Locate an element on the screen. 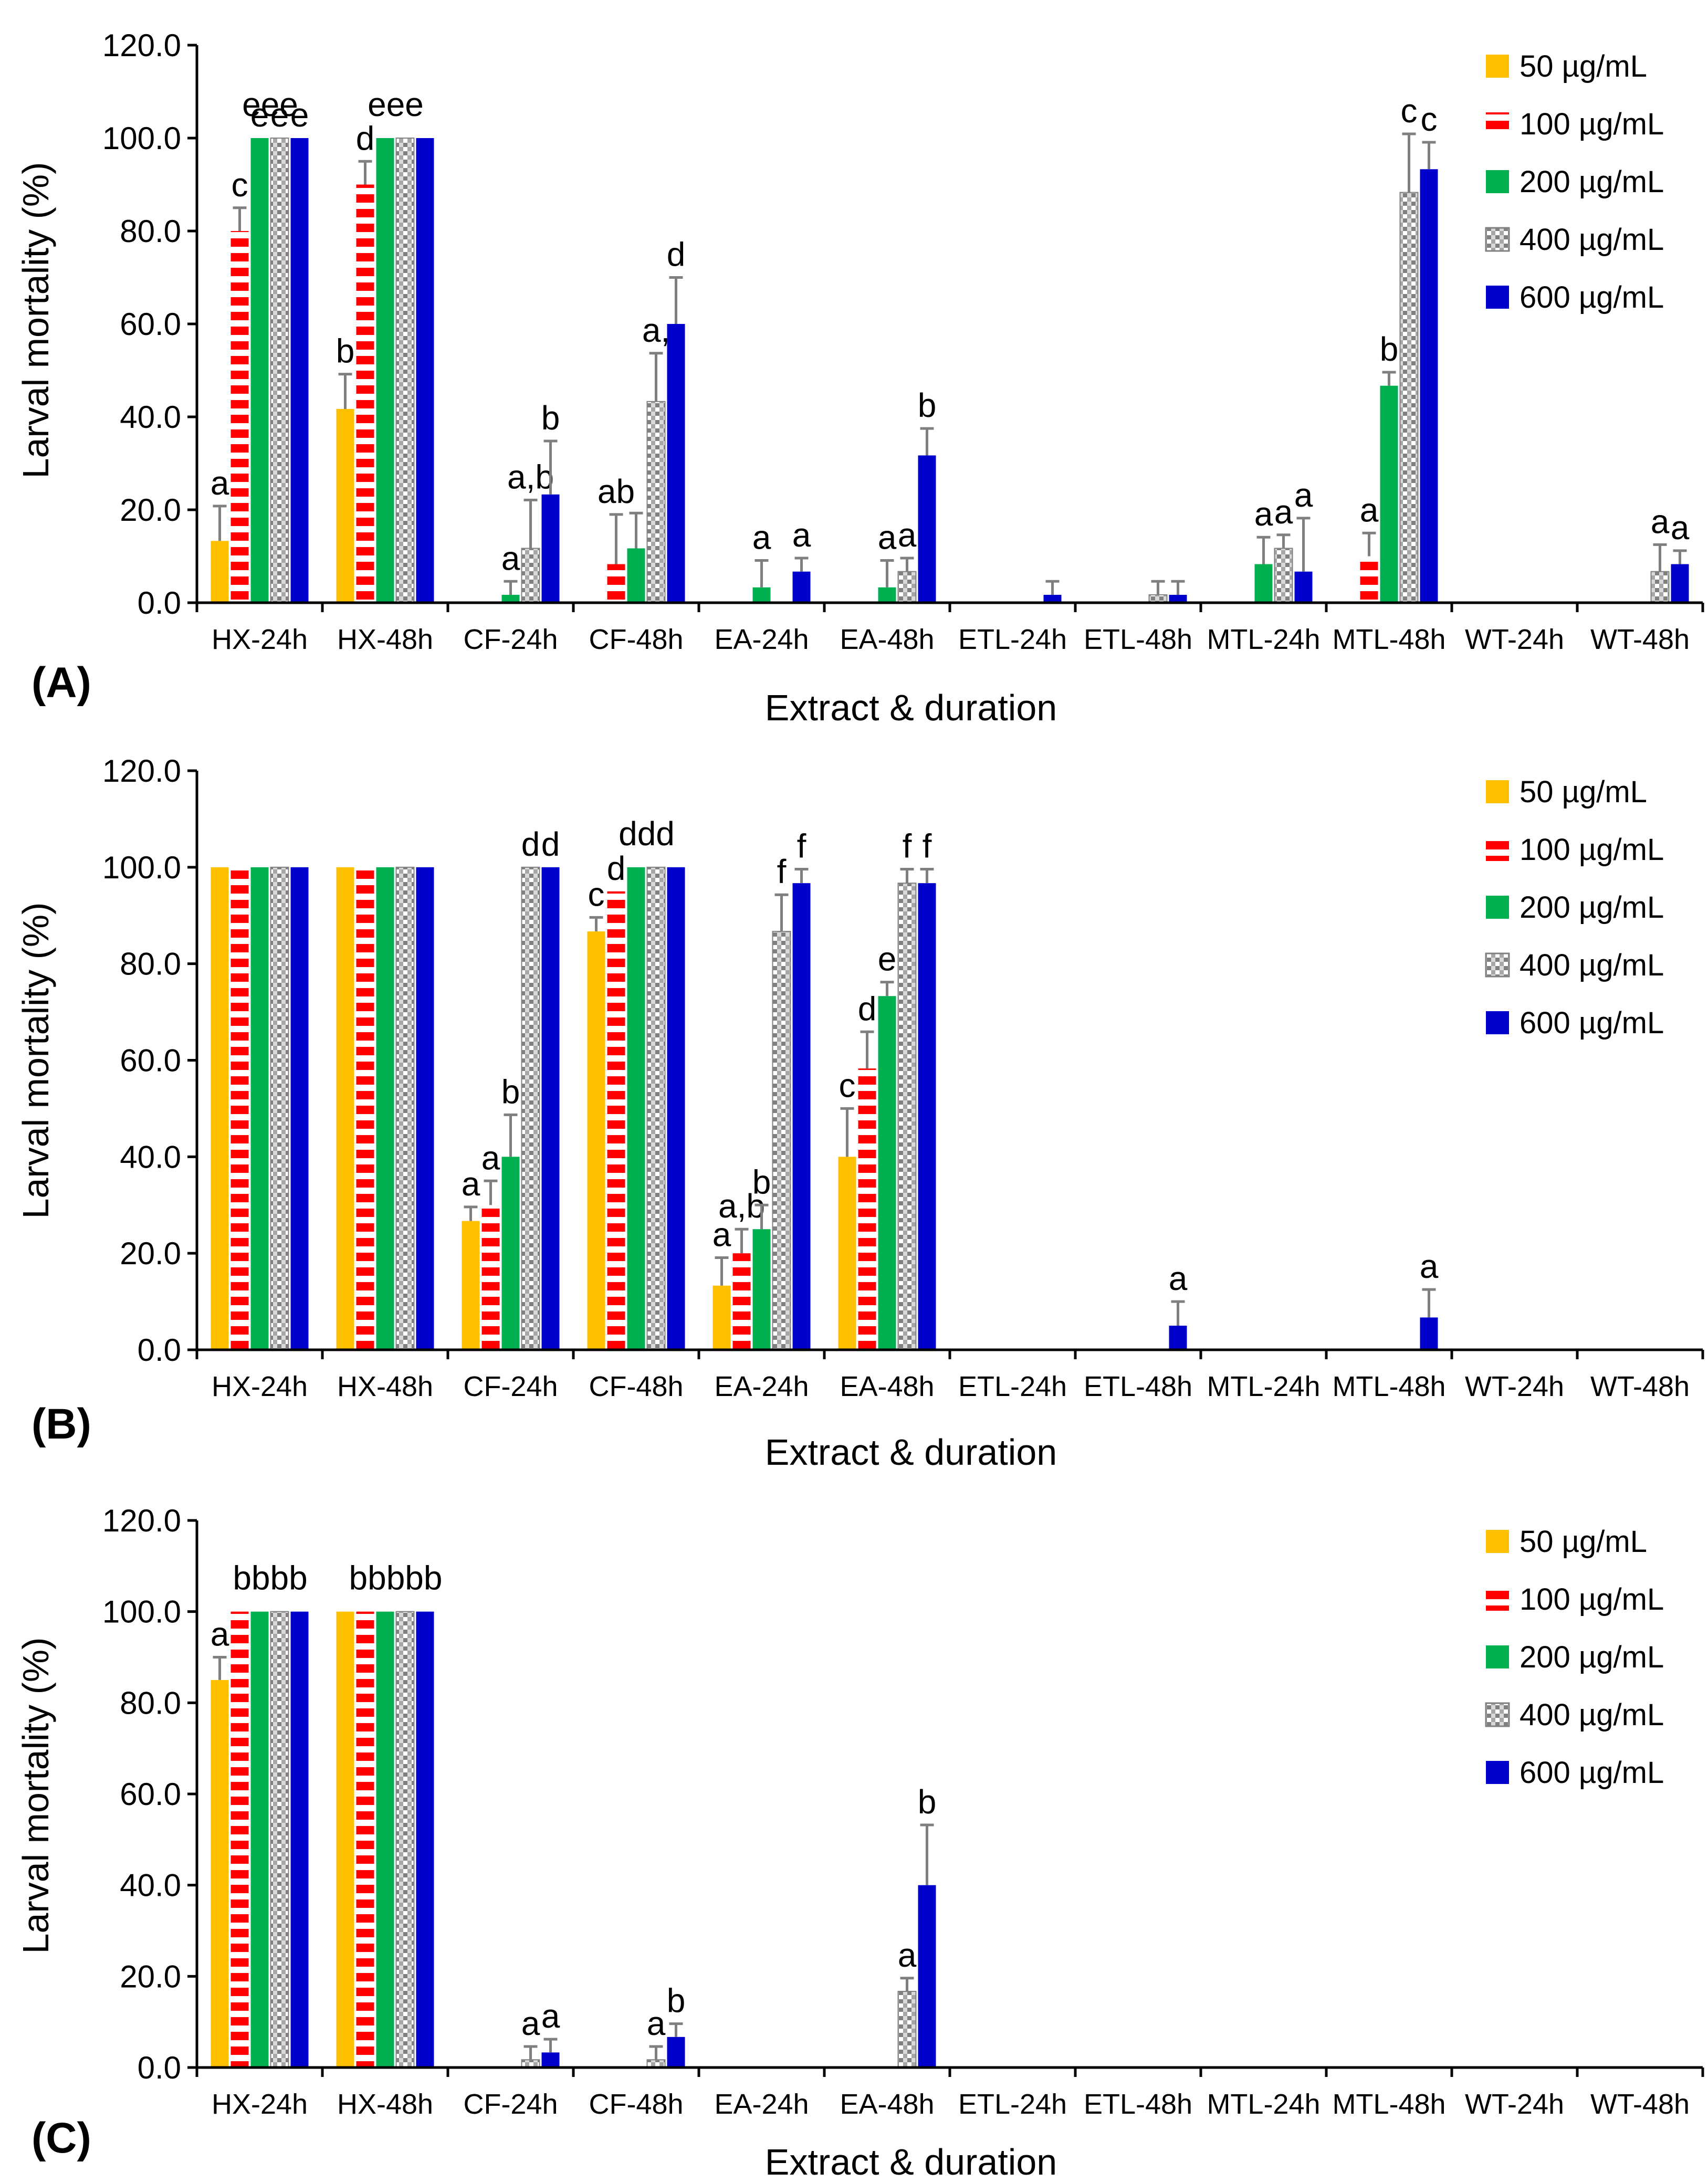 This screenshot has height=2183, width=1708. significance-letters-group: eee is located at coordinates (396, 104).